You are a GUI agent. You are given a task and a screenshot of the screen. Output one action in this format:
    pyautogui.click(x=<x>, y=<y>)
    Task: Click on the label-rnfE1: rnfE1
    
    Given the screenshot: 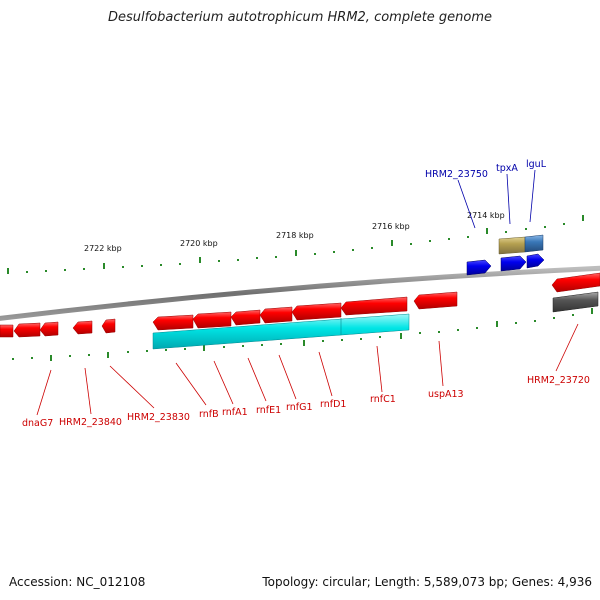 What is the action you would take?
    pyautogui.click(x=268, y=410)
    